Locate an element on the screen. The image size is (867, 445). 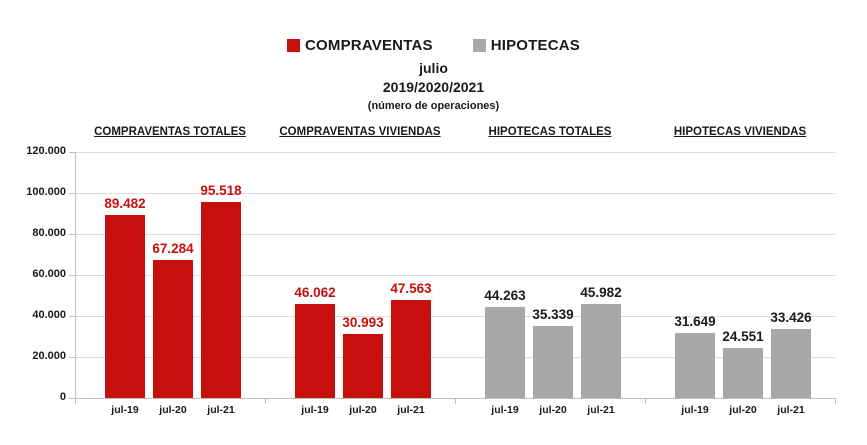
value-label-compraventas-viviendas-jul-21: 47.563 is located at coordinates (411, 288).